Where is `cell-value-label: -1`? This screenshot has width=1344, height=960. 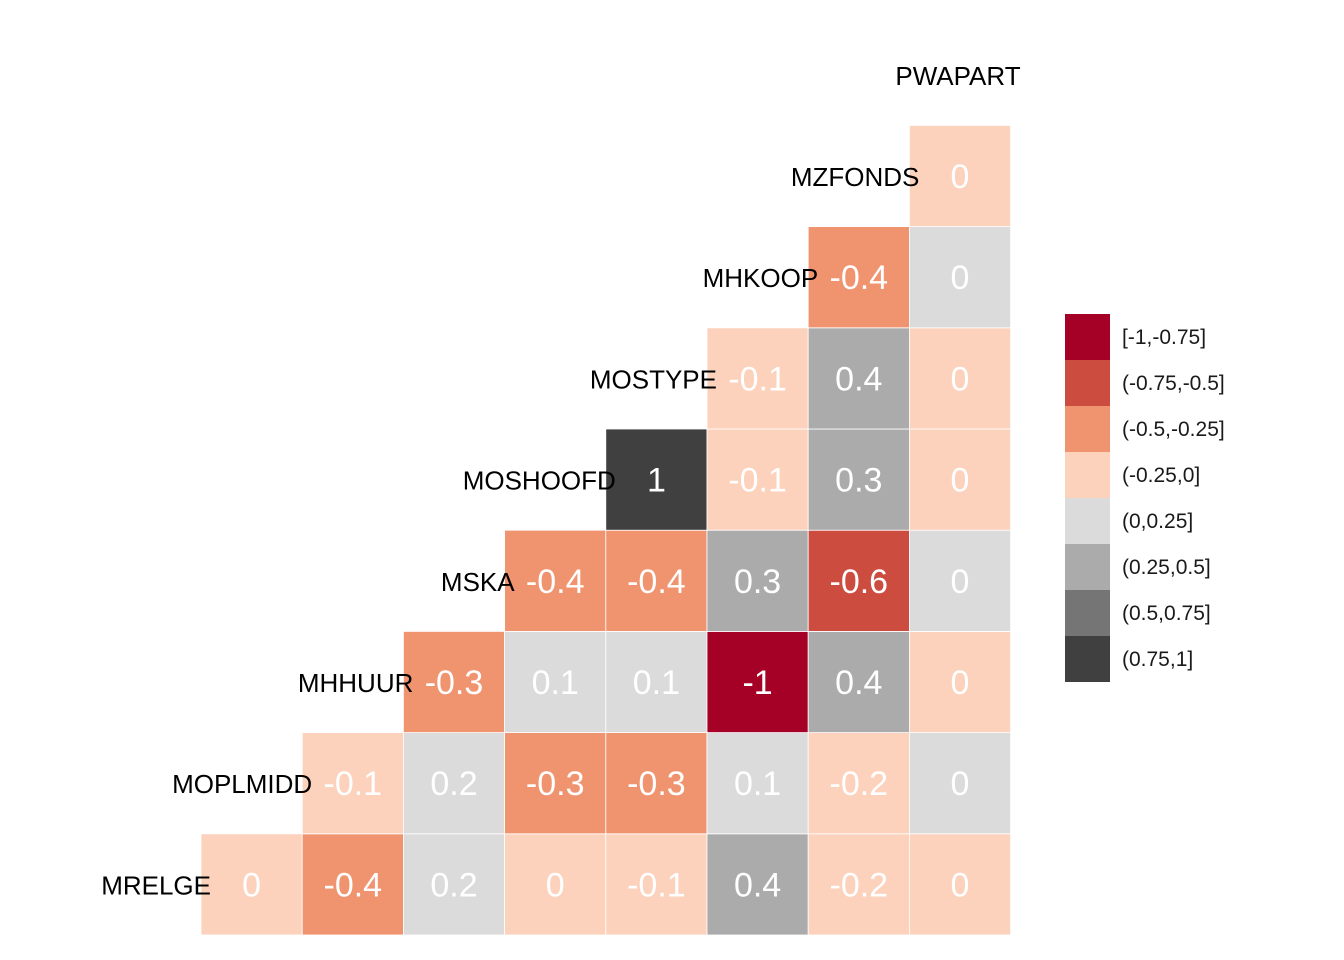 cell-value-label: -1 is located at coordinates (757, 683).